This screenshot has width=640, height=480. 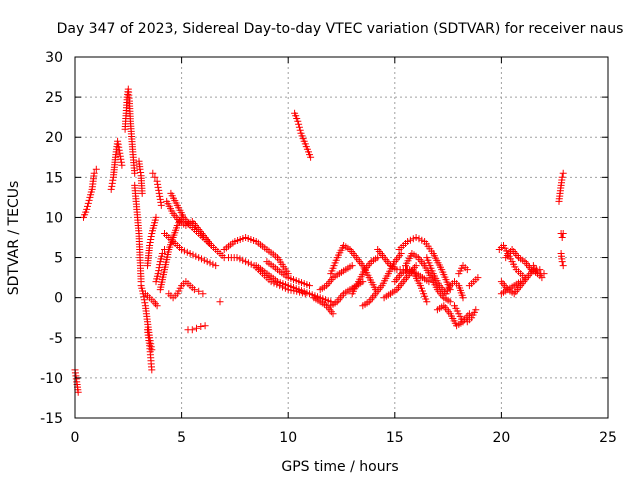 I want to click on y-tick-label: 15, so click(x=54, y=178).